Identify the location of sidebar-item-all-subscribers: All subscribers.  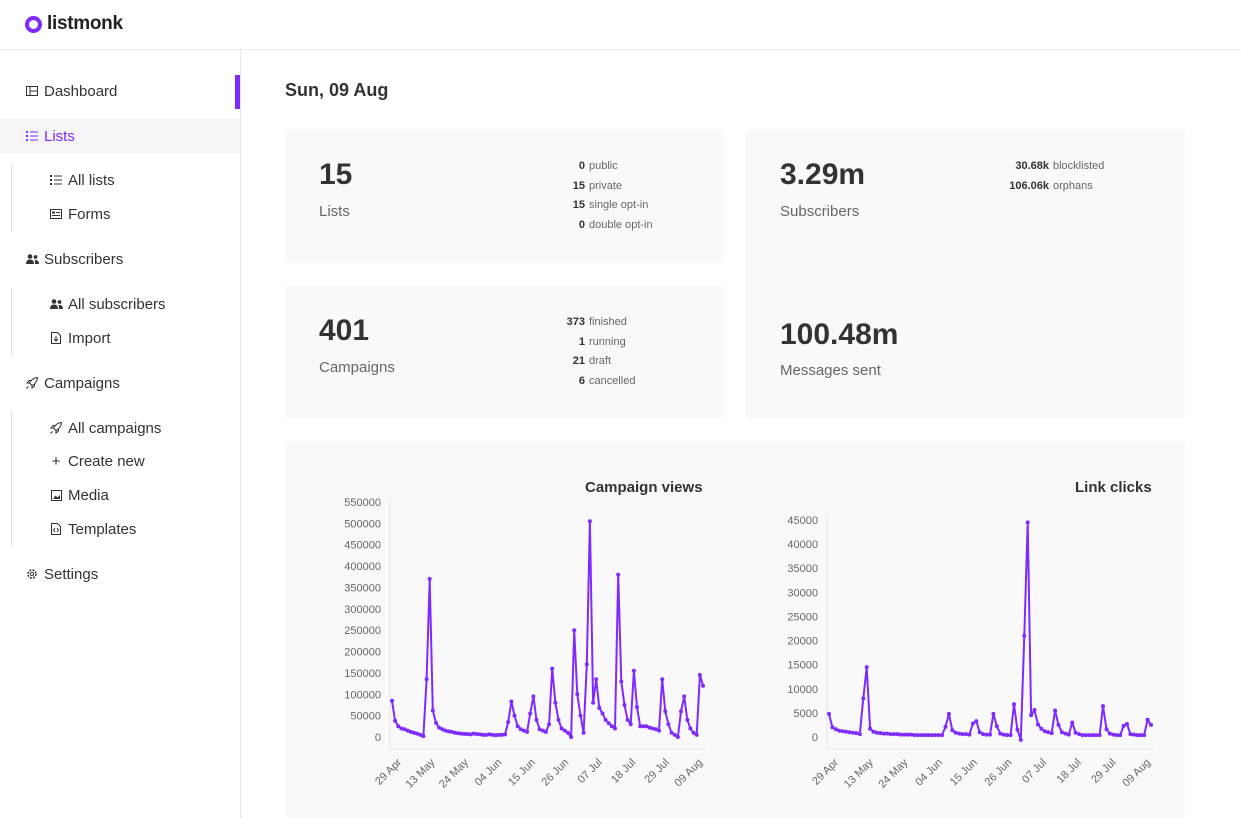
(120, 304).